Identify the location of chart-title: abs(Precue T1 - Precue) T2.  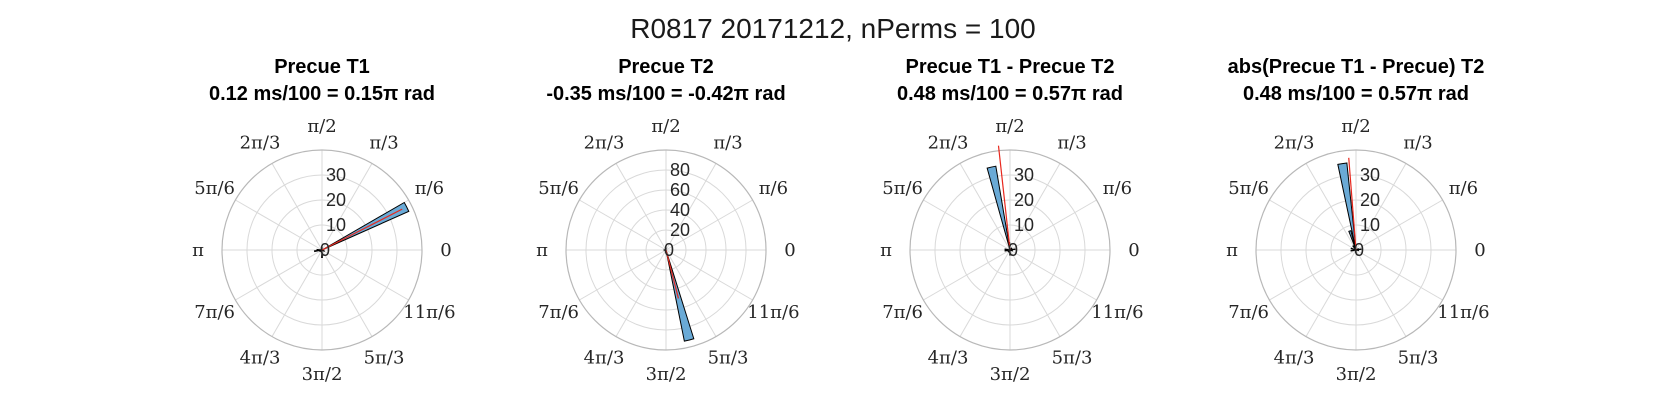
(1356, 67).